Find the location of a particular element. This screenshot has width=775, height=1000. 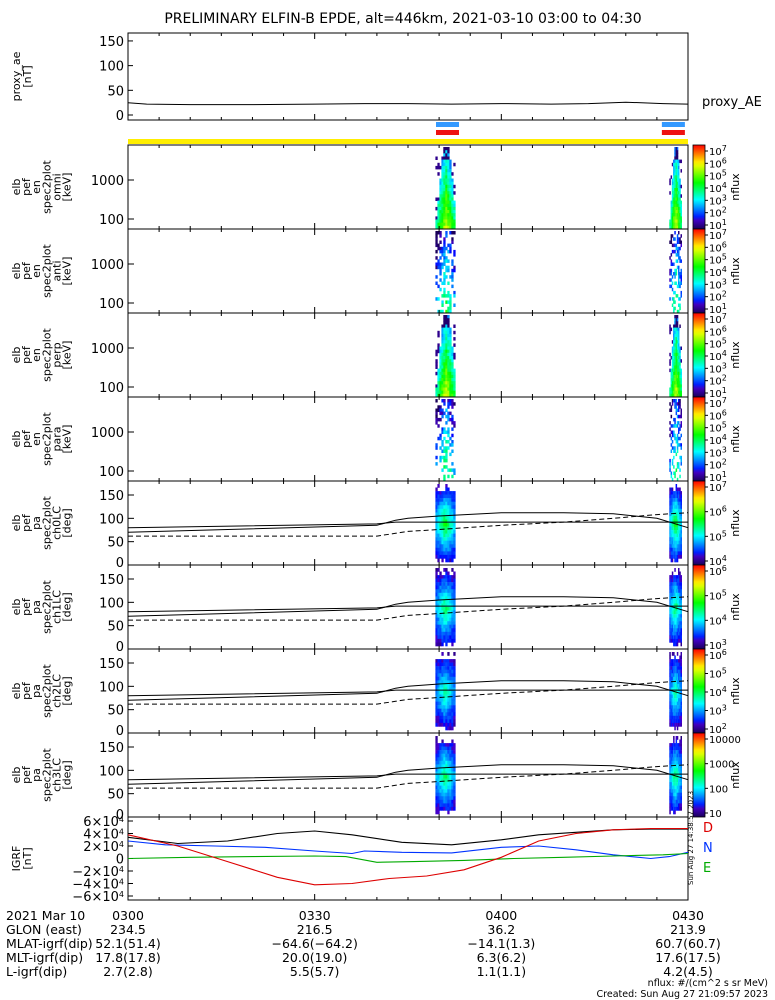

colorbar-tick-label: 10⁷ is located at coordinates (718, 151).